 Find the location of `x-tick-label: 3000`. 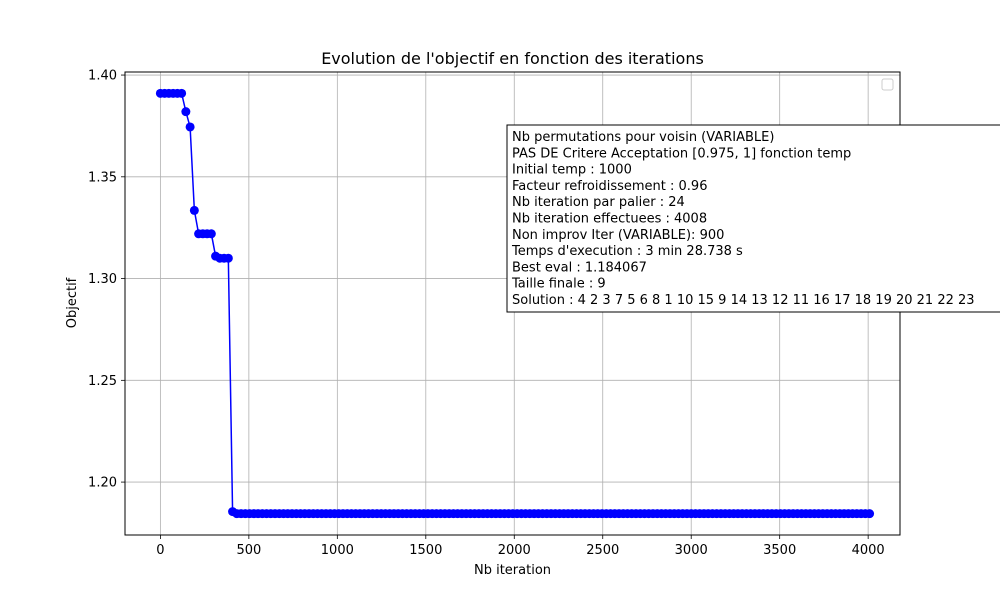

x-tick-label: 3000 is located at coordinates (691, 550).